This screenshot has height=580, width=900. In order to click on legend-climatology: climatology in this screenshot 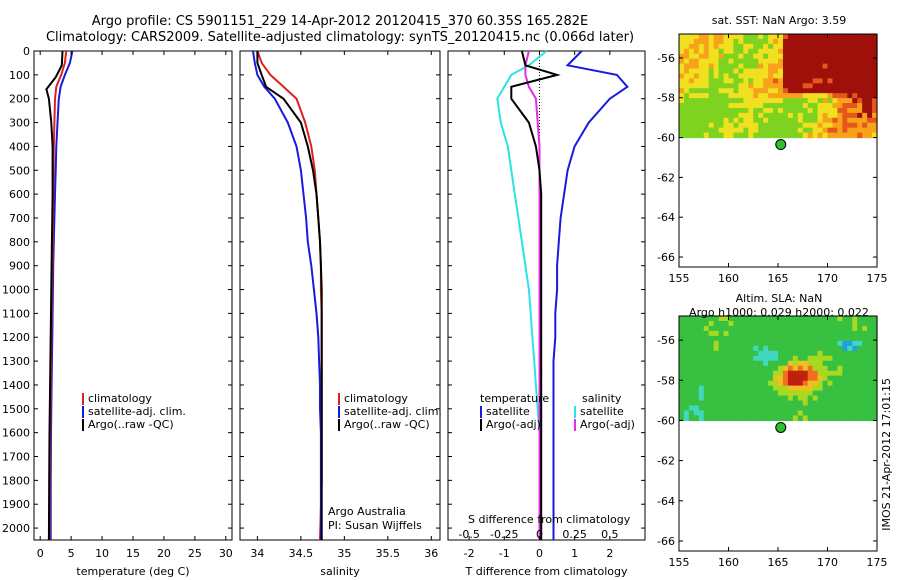, I will do `click(390, 398)`.